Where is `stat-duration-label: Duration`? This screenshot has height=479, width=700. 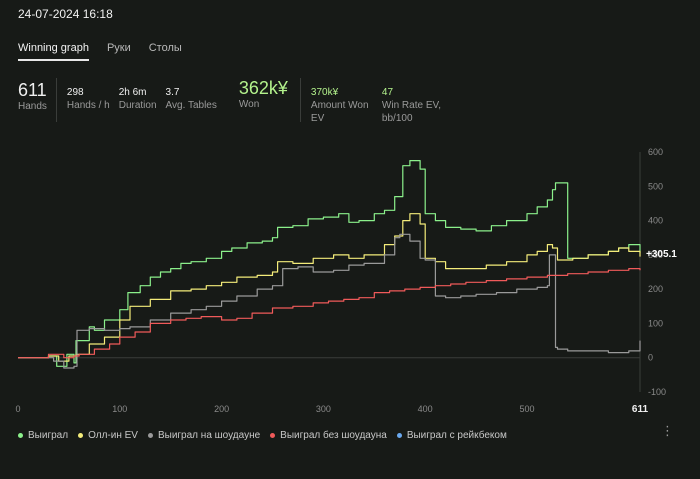
stat-duration-label: Duration is located at coordinates (137, 105).